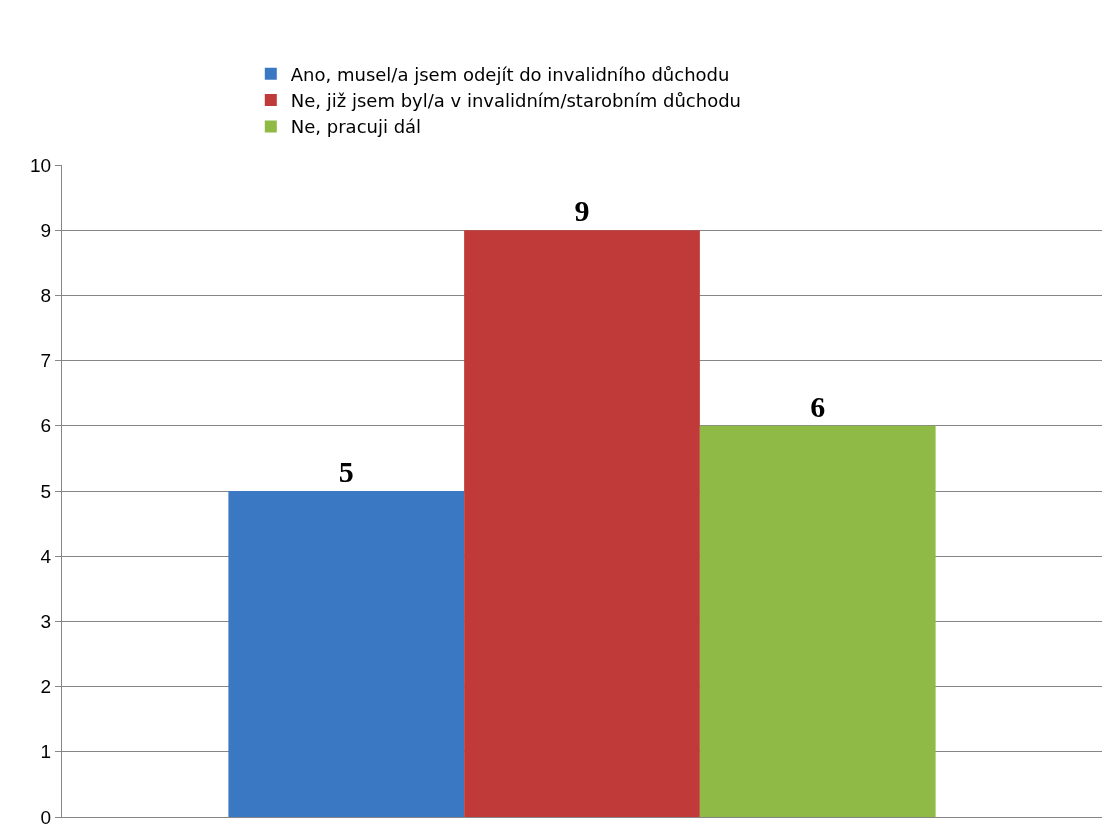 The width and height of the screenshot is (1104, 837). Describe the element at coordinates (46, 687) in the screenshot. I see `y-tick-label: 2` at that location.